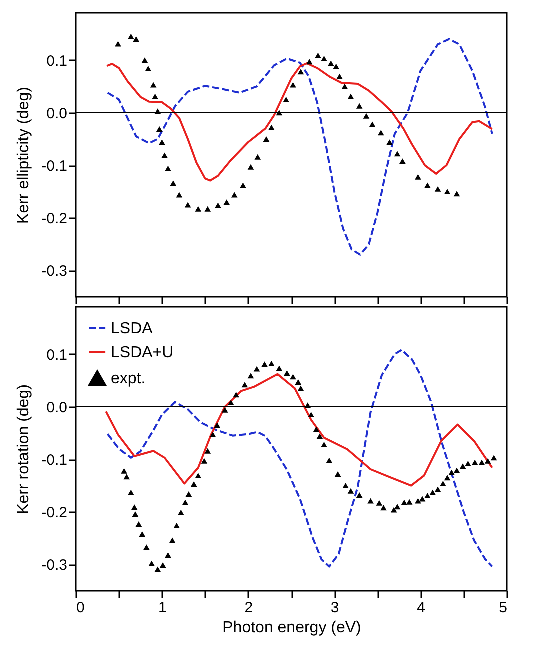  Describe the element at coordinates (132, 329) in the screenshot. I see `legend-label: LSDA` at that location.